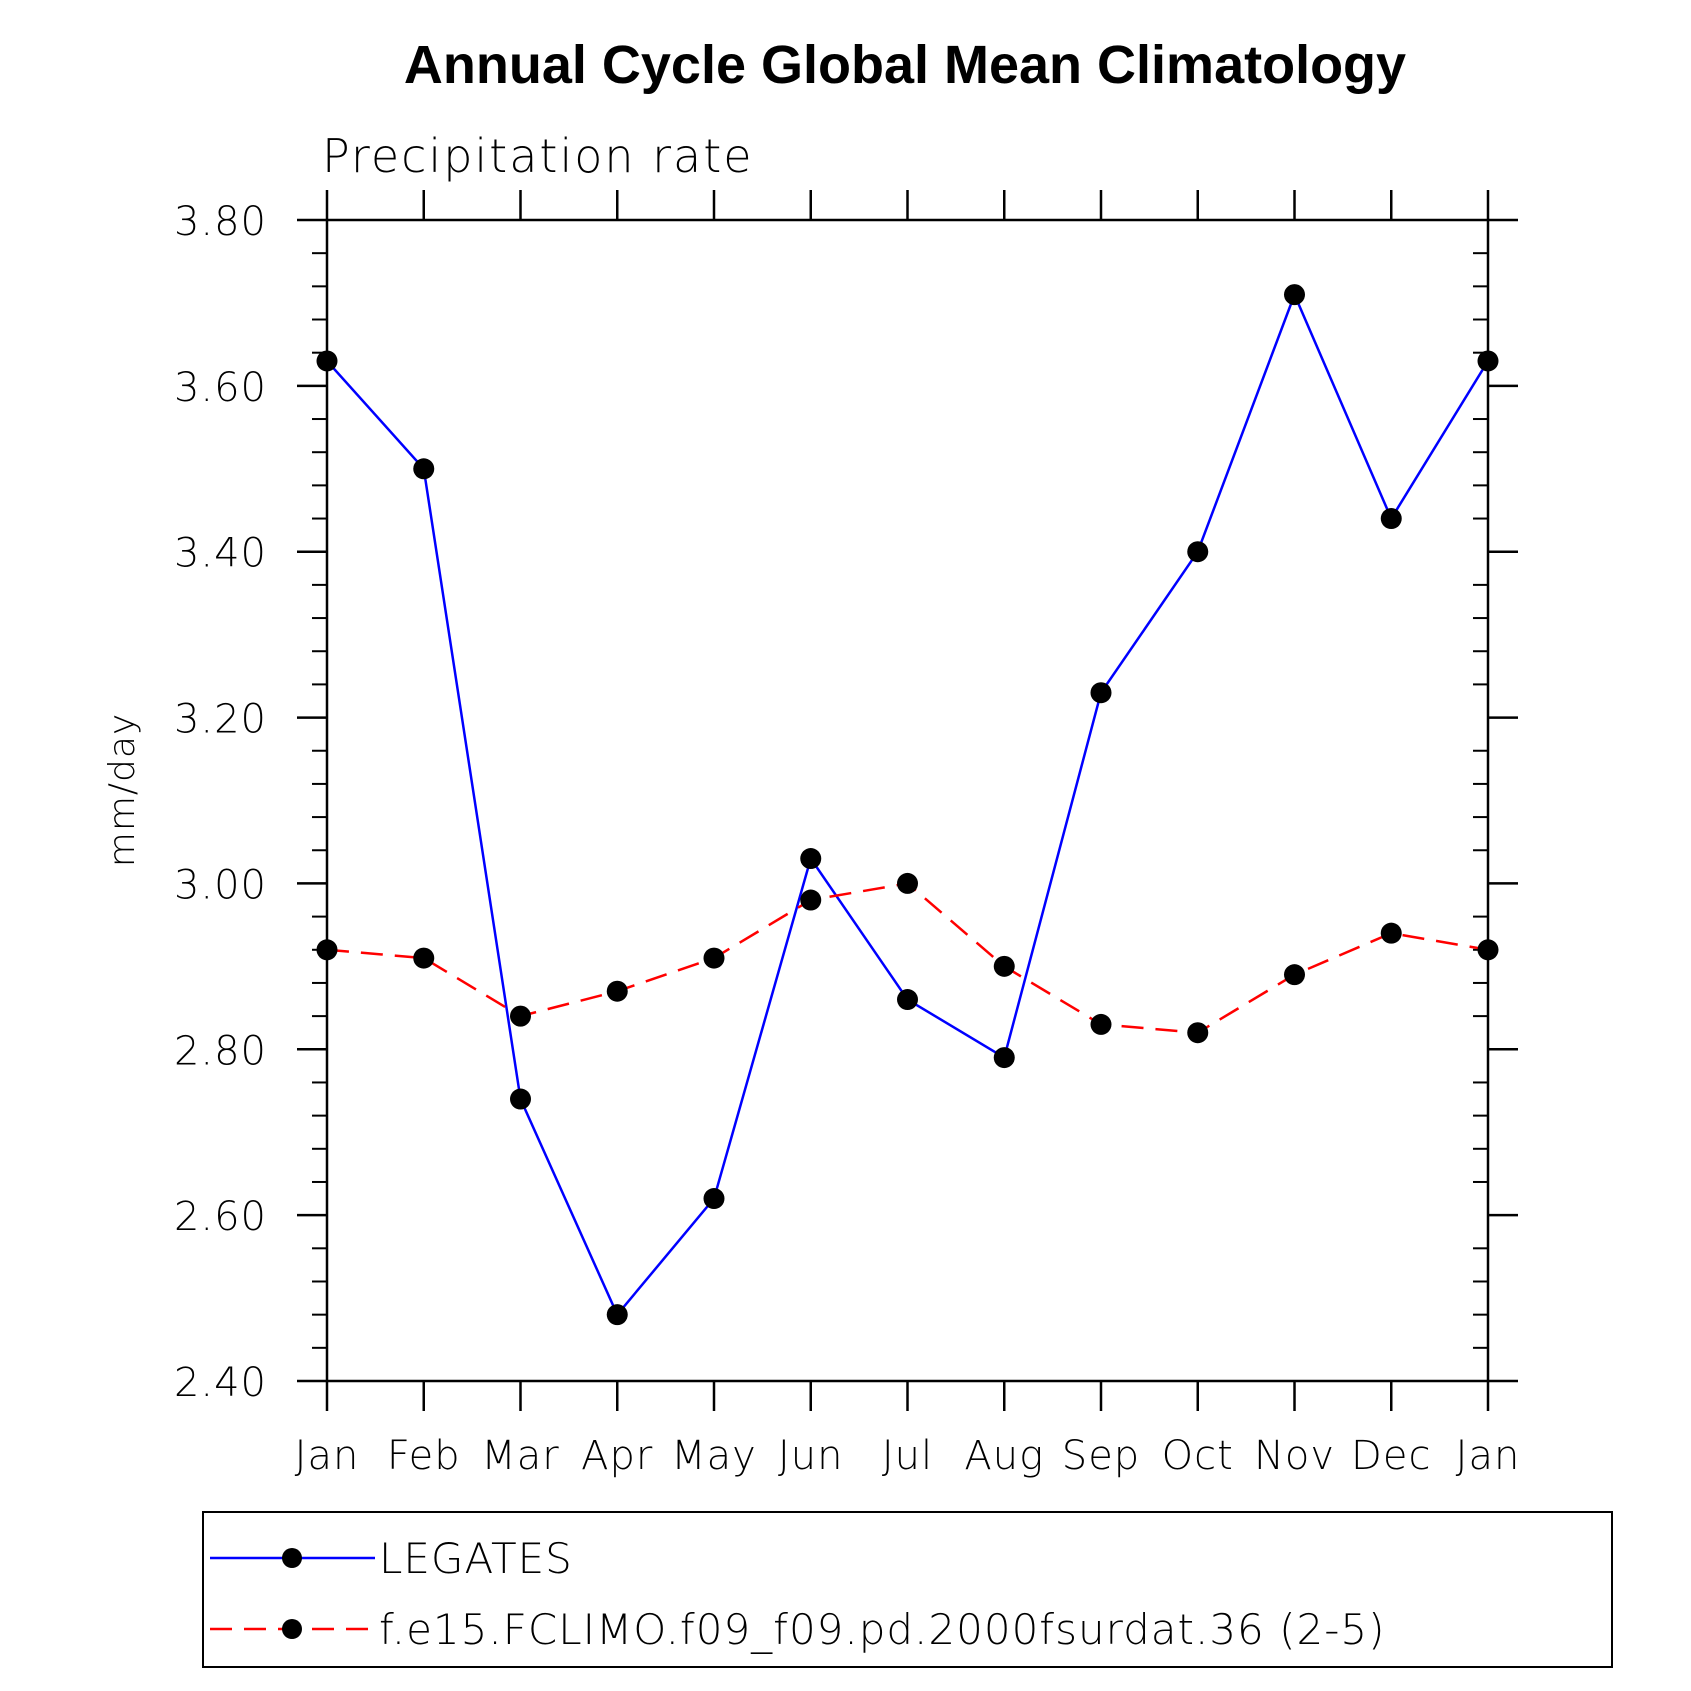 Image resolution: width=1691 pixels, height=1691 pixels. I want to click on legend-marker-model, so click(292, 1629).